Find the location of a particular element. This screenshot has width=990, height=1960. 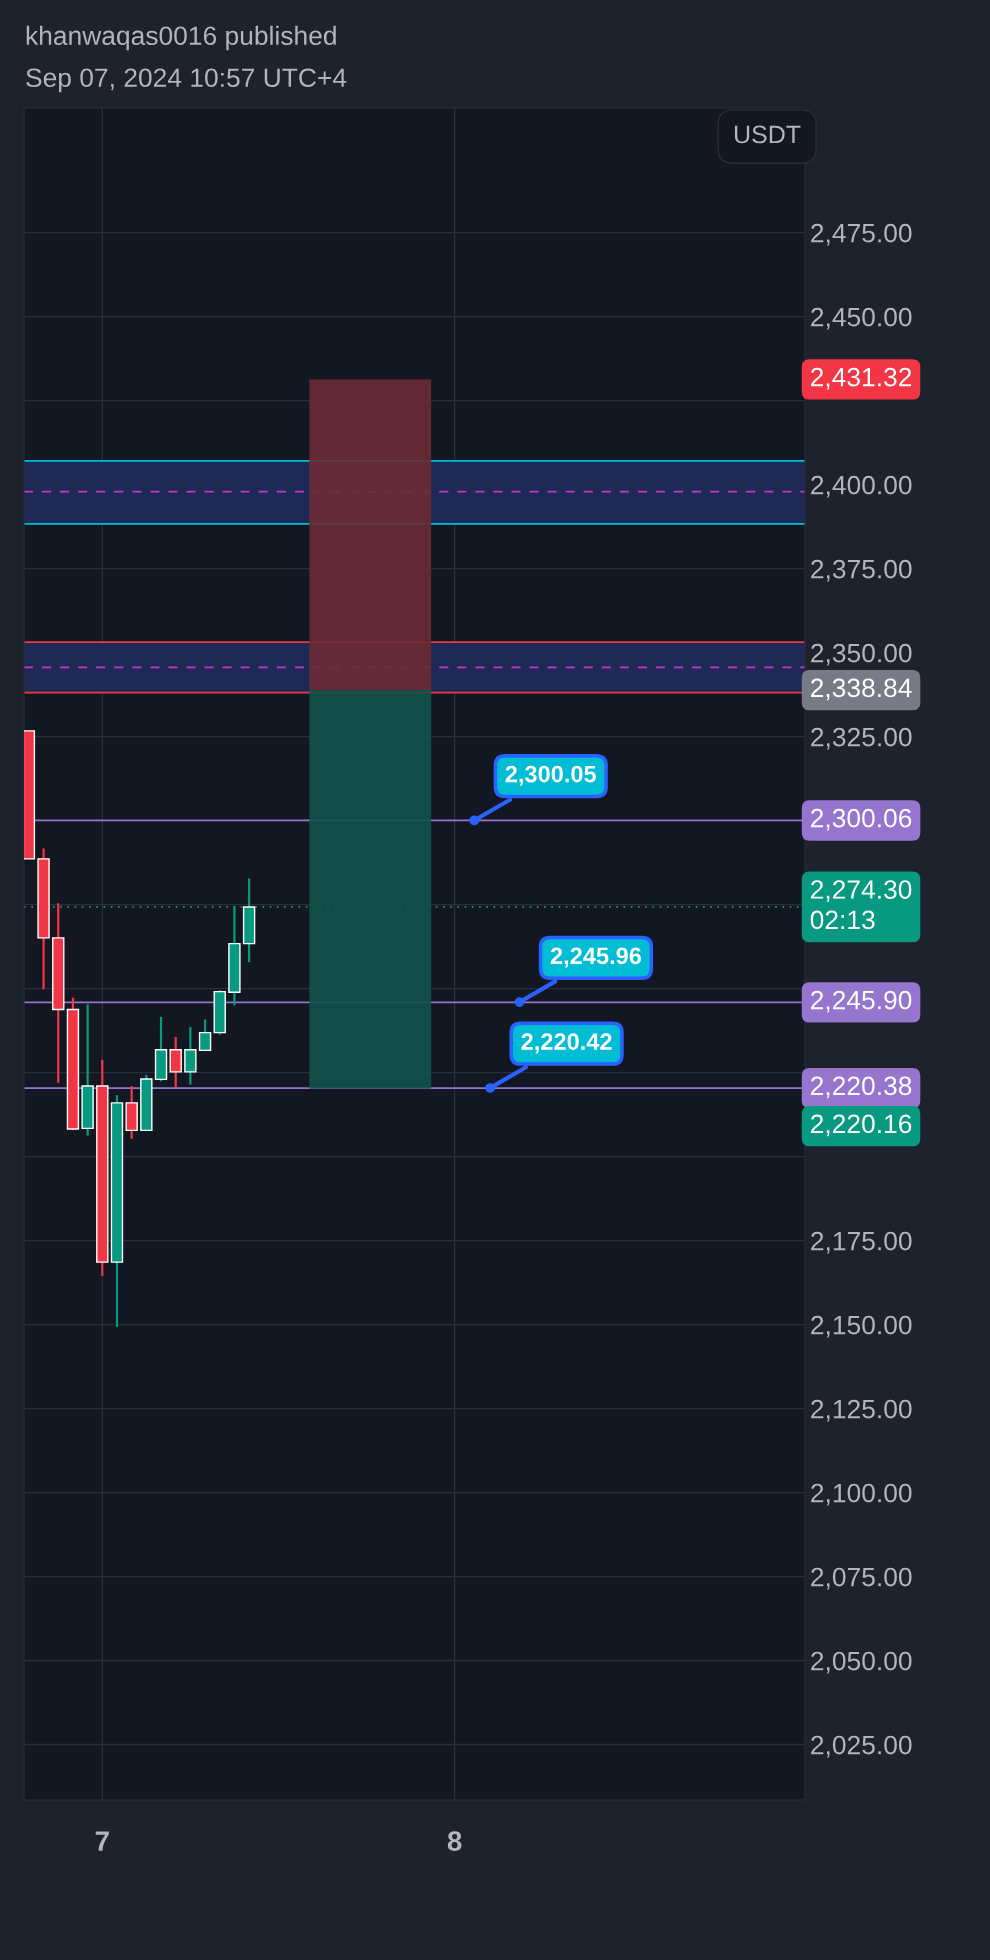

text: 2,338.84 is located at coordinates (861, 689).